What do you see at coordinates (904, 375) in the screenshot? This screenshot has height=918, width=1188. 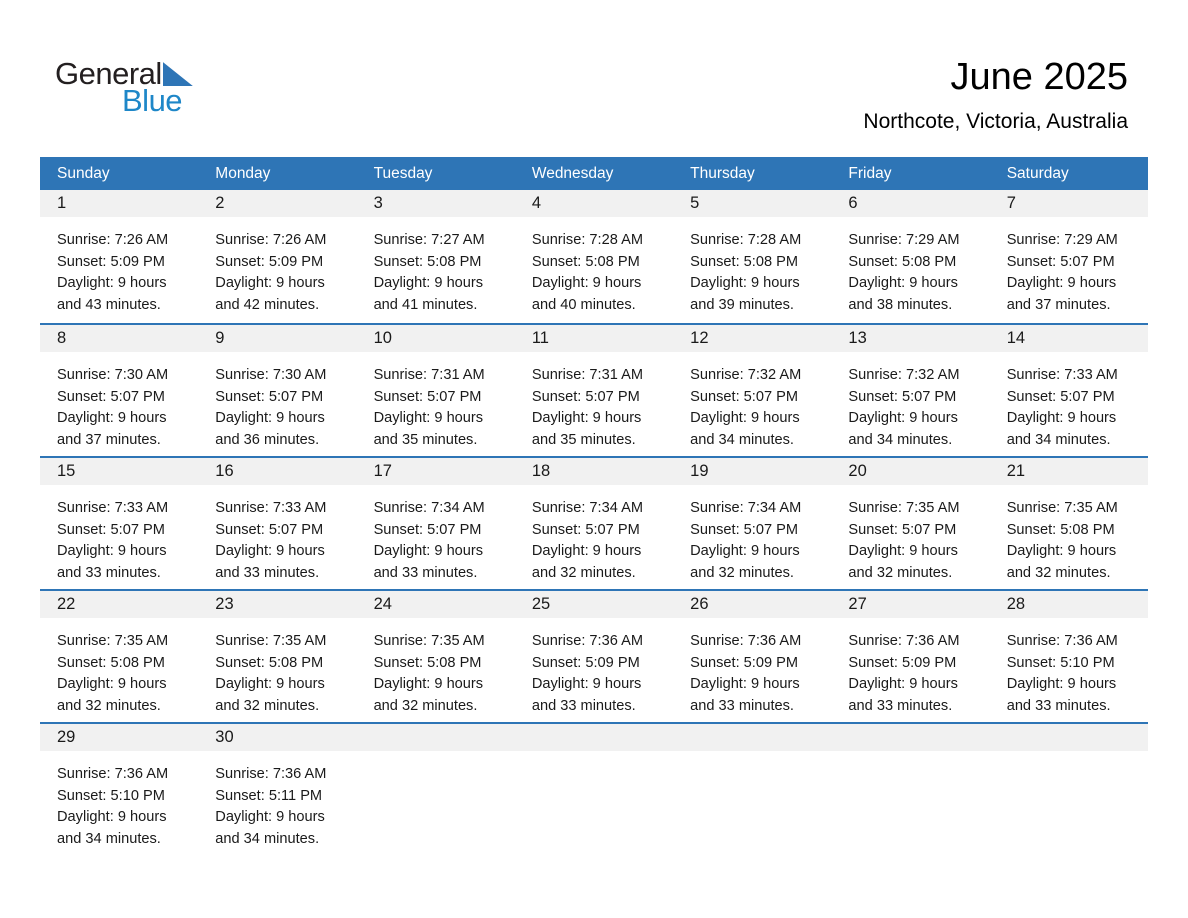 I see `sunrise-text: Sunrise: 7:32 AM` at bounding box center [904, 375].